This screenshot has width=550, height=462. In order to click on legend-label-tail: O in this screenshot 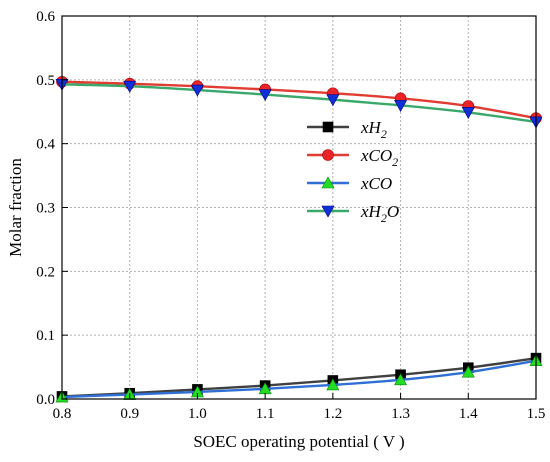, I will do `click(393, 211)`.